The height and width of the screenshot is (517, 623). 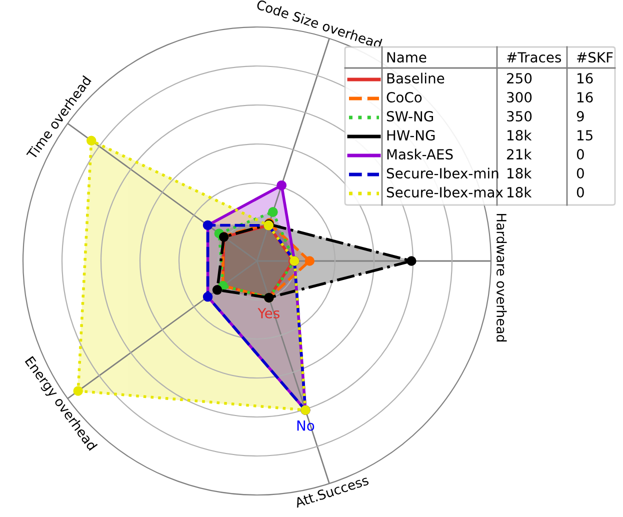 What do you see at coordinates (519, 78) in the screenshot?
I see `text: 250` at bounding box center [519, 78].